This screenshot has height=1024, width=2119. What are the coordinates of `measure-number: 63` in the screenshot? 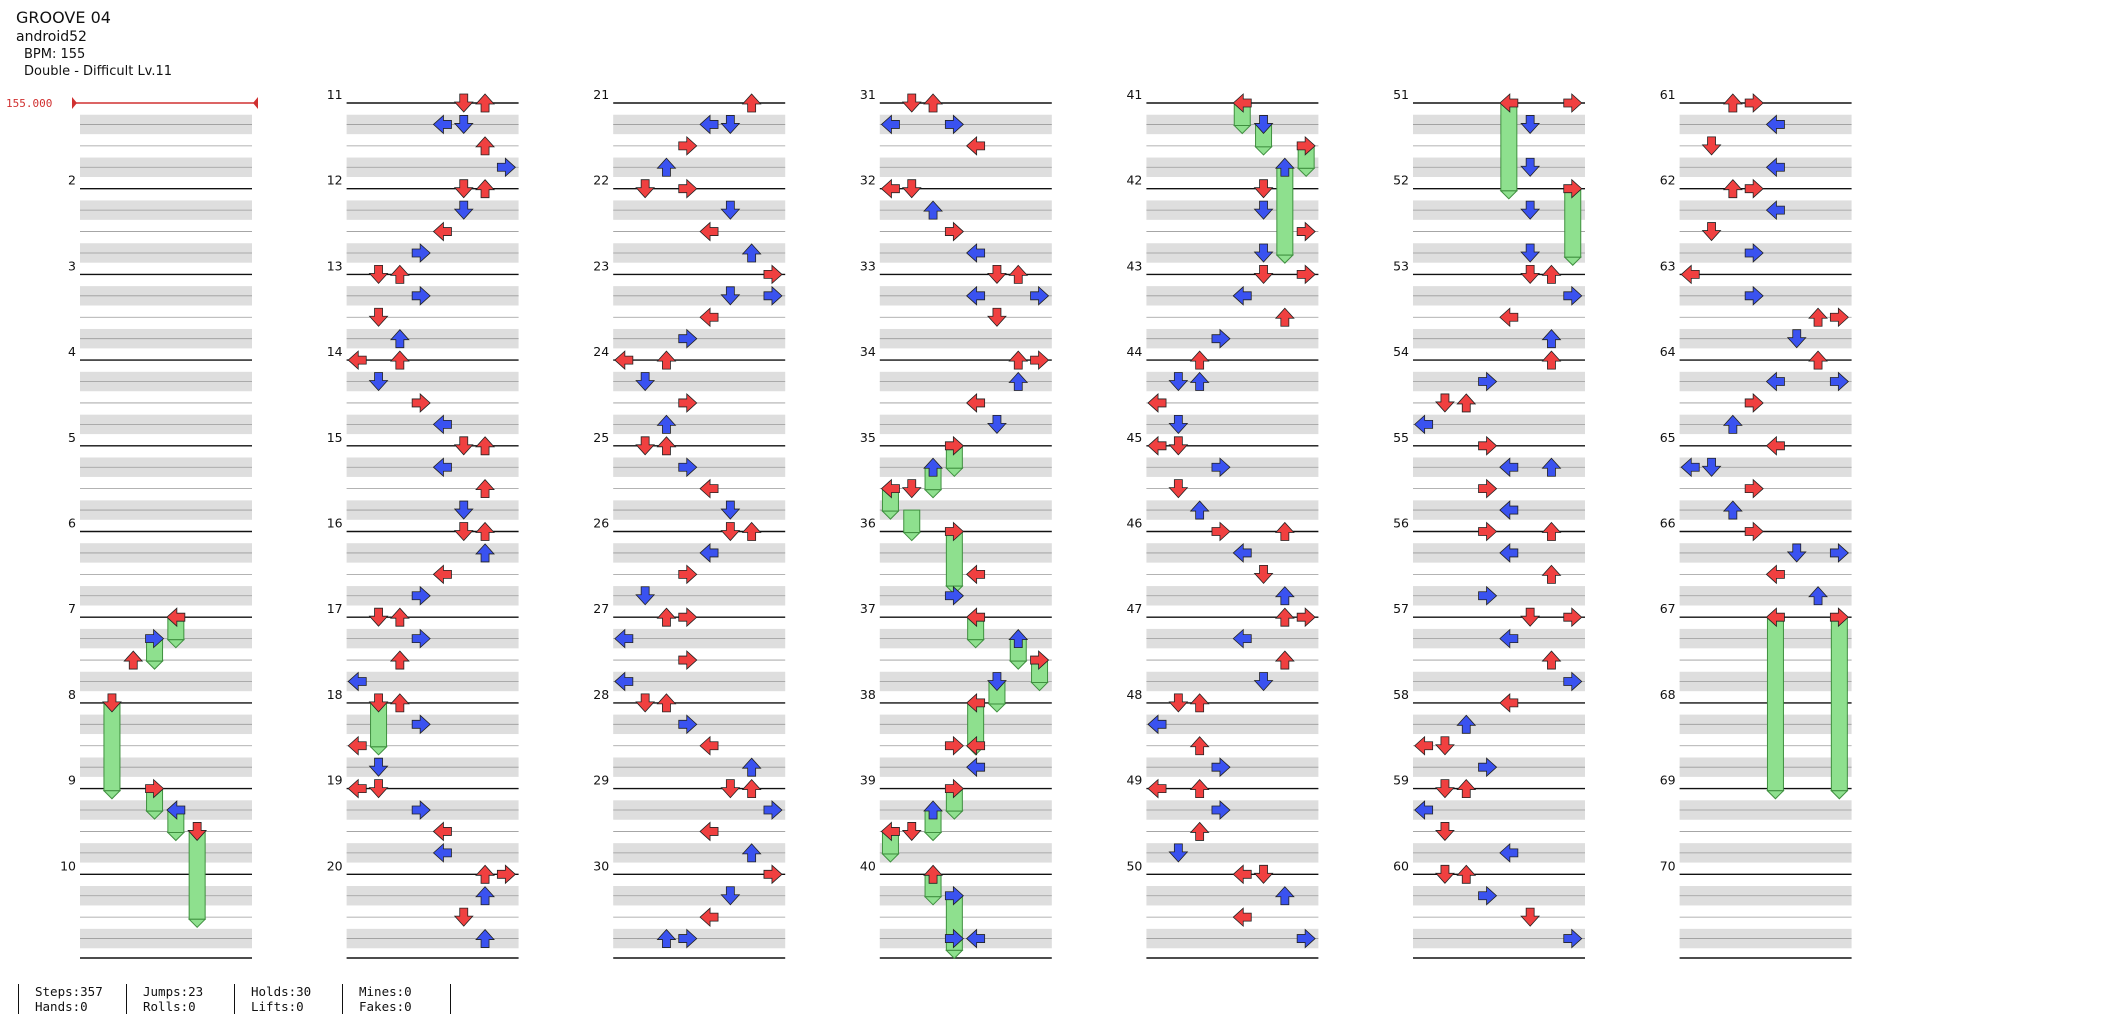 It's located at (1668, 265).